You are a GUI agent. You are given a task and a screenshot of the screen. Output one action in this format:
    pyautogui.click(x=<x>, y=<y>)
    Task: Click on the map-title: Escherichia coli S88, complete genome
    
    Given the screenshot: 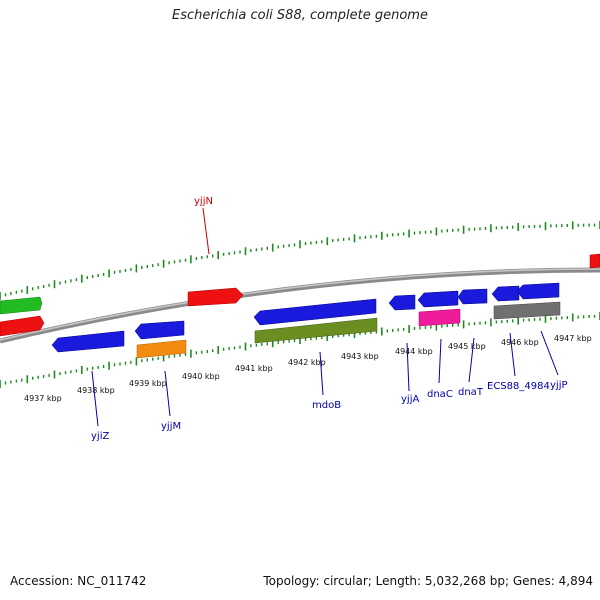 What is the action you would take?
    pyautogui.click(x=300, y=15)
    